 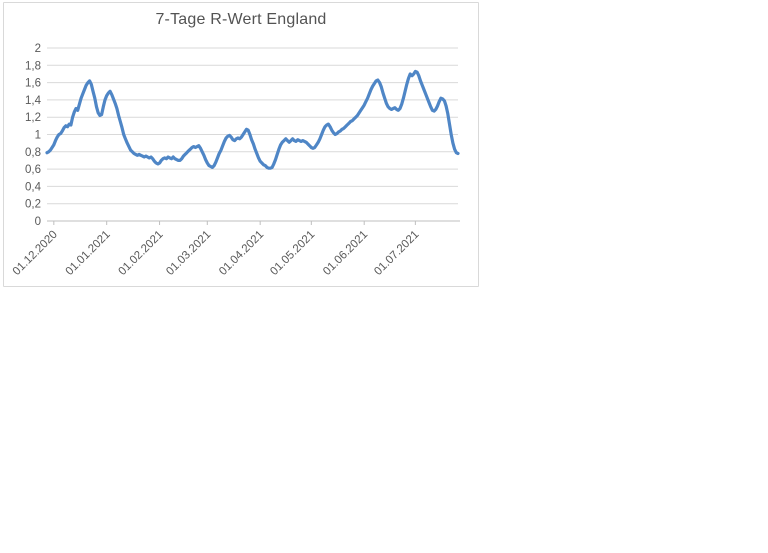 What do you see at coordinates (38, 222) in the screenshot?
I see `y-tick-label: 0` at bounding box center [38, 222].